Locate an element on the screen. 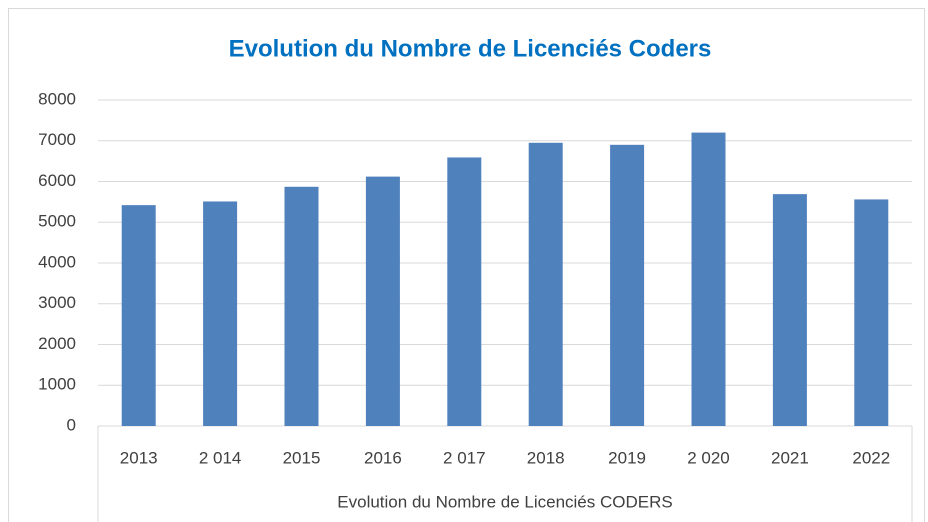  x-tick-label: 2021 is located at coordinates (790, 457).